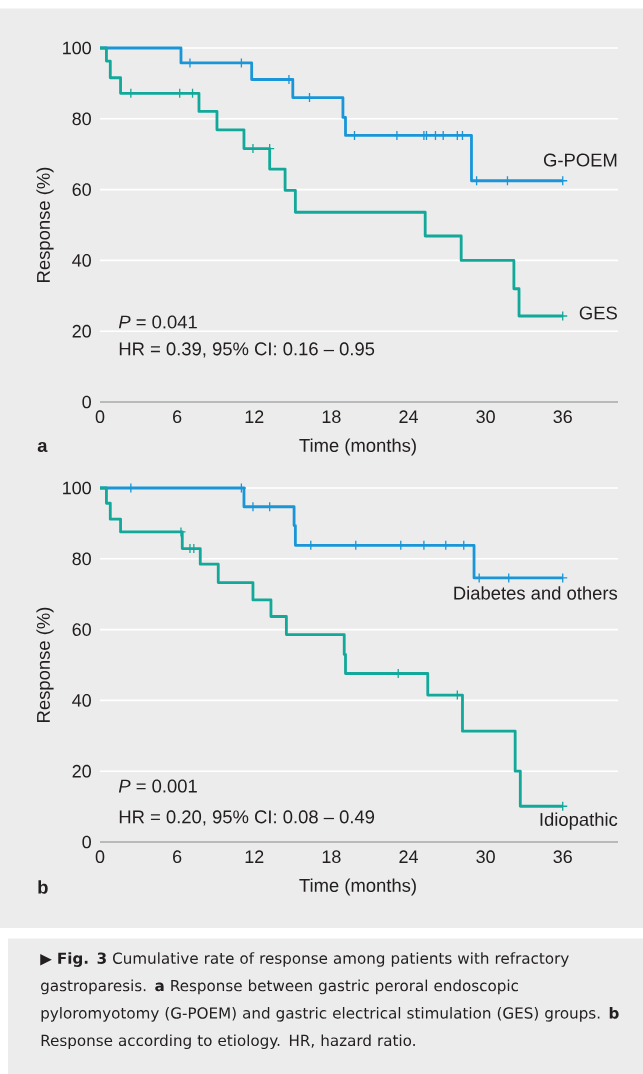 The image size is (643, 1074). What do you see at coordinates (598, 313) in the screenshot?
I see `series-label: GES` at bounding box center [598, 313].